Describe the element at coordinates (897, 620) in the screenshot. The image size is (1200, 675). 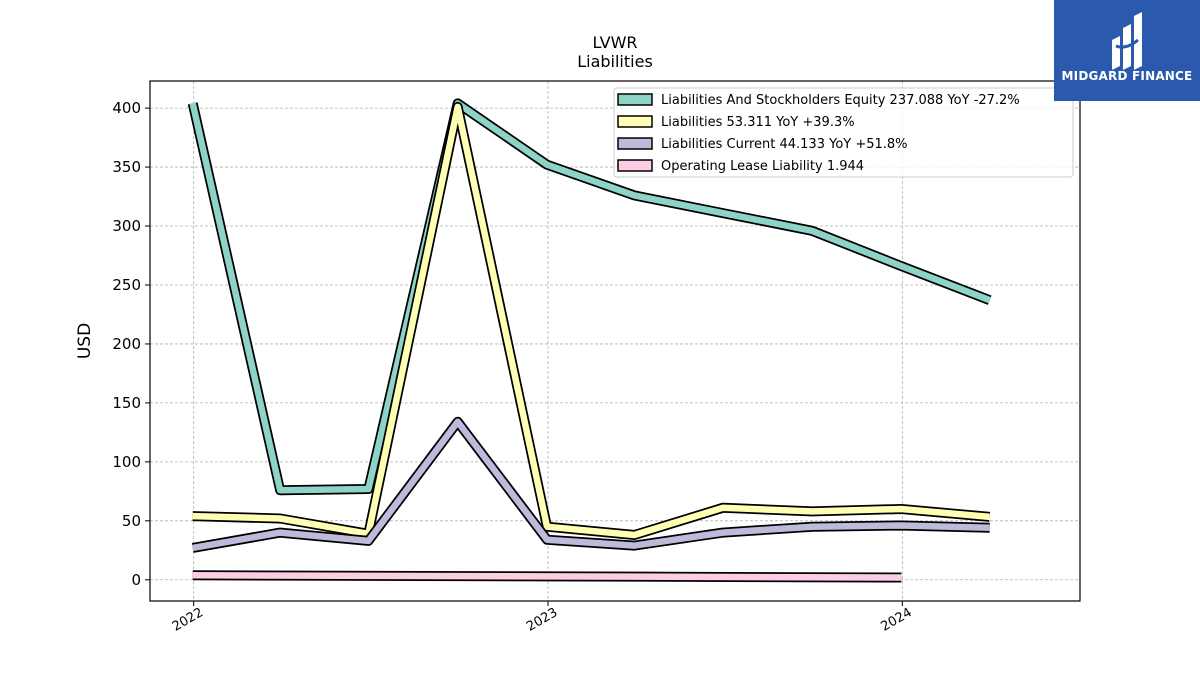
I see `x-tick-label: 2024` at that location.